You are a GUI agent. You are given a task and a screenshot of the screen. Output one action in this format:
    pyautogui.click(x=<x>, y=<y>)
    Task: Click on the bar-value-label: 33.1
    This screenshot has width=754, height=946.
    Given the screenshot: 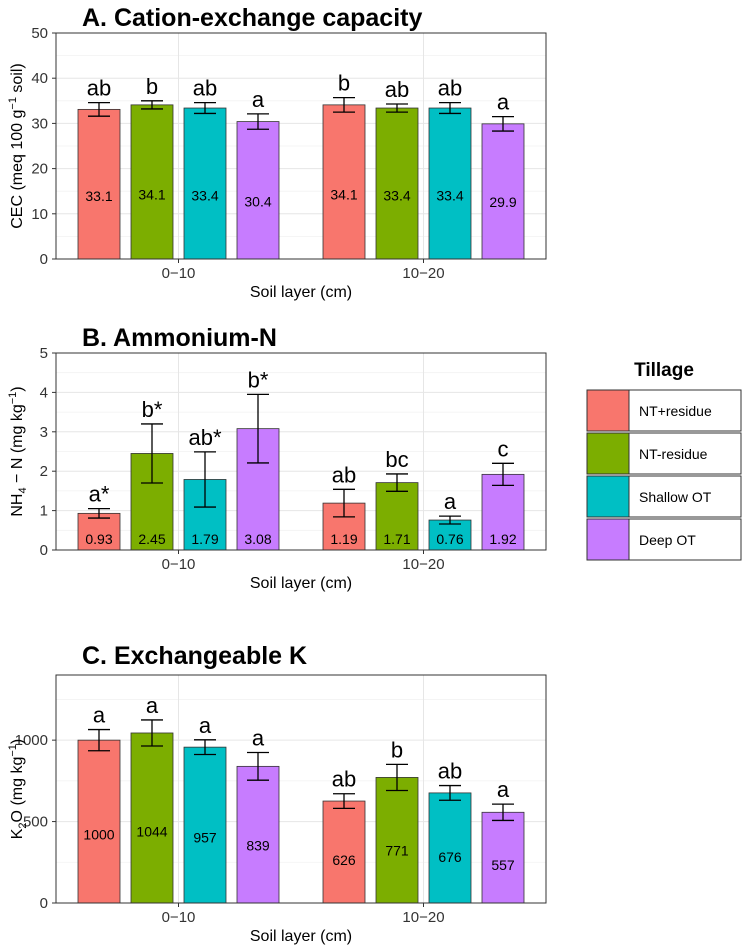 What is the action you would take?
    pyautogui.click(x=98, y=196)
    